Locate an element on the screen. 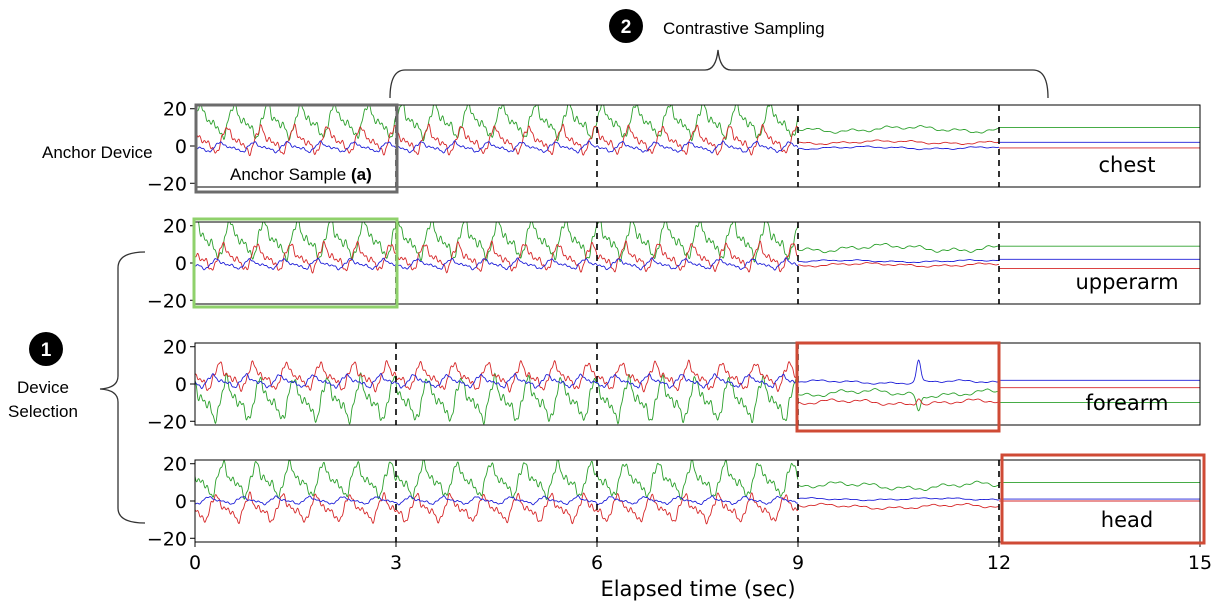 The image size is (1218, 602). x-tick-label: 0 is located at coordinates (195, 563).